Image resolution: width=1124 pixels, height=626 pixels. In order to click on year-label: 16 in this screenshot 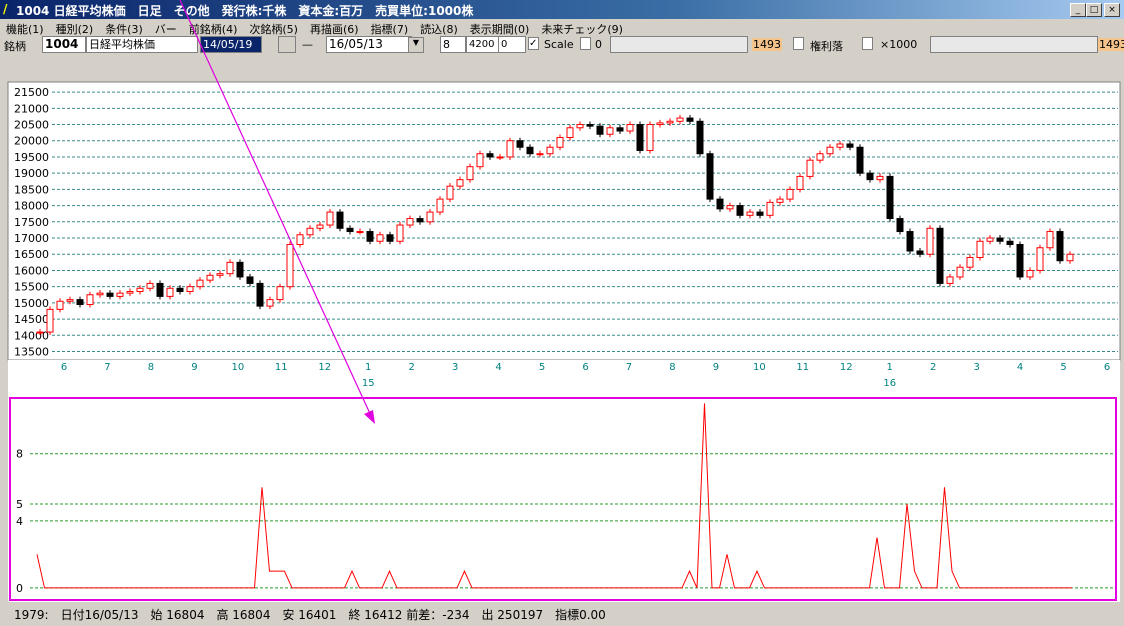, I will do `click(889, 383)`.